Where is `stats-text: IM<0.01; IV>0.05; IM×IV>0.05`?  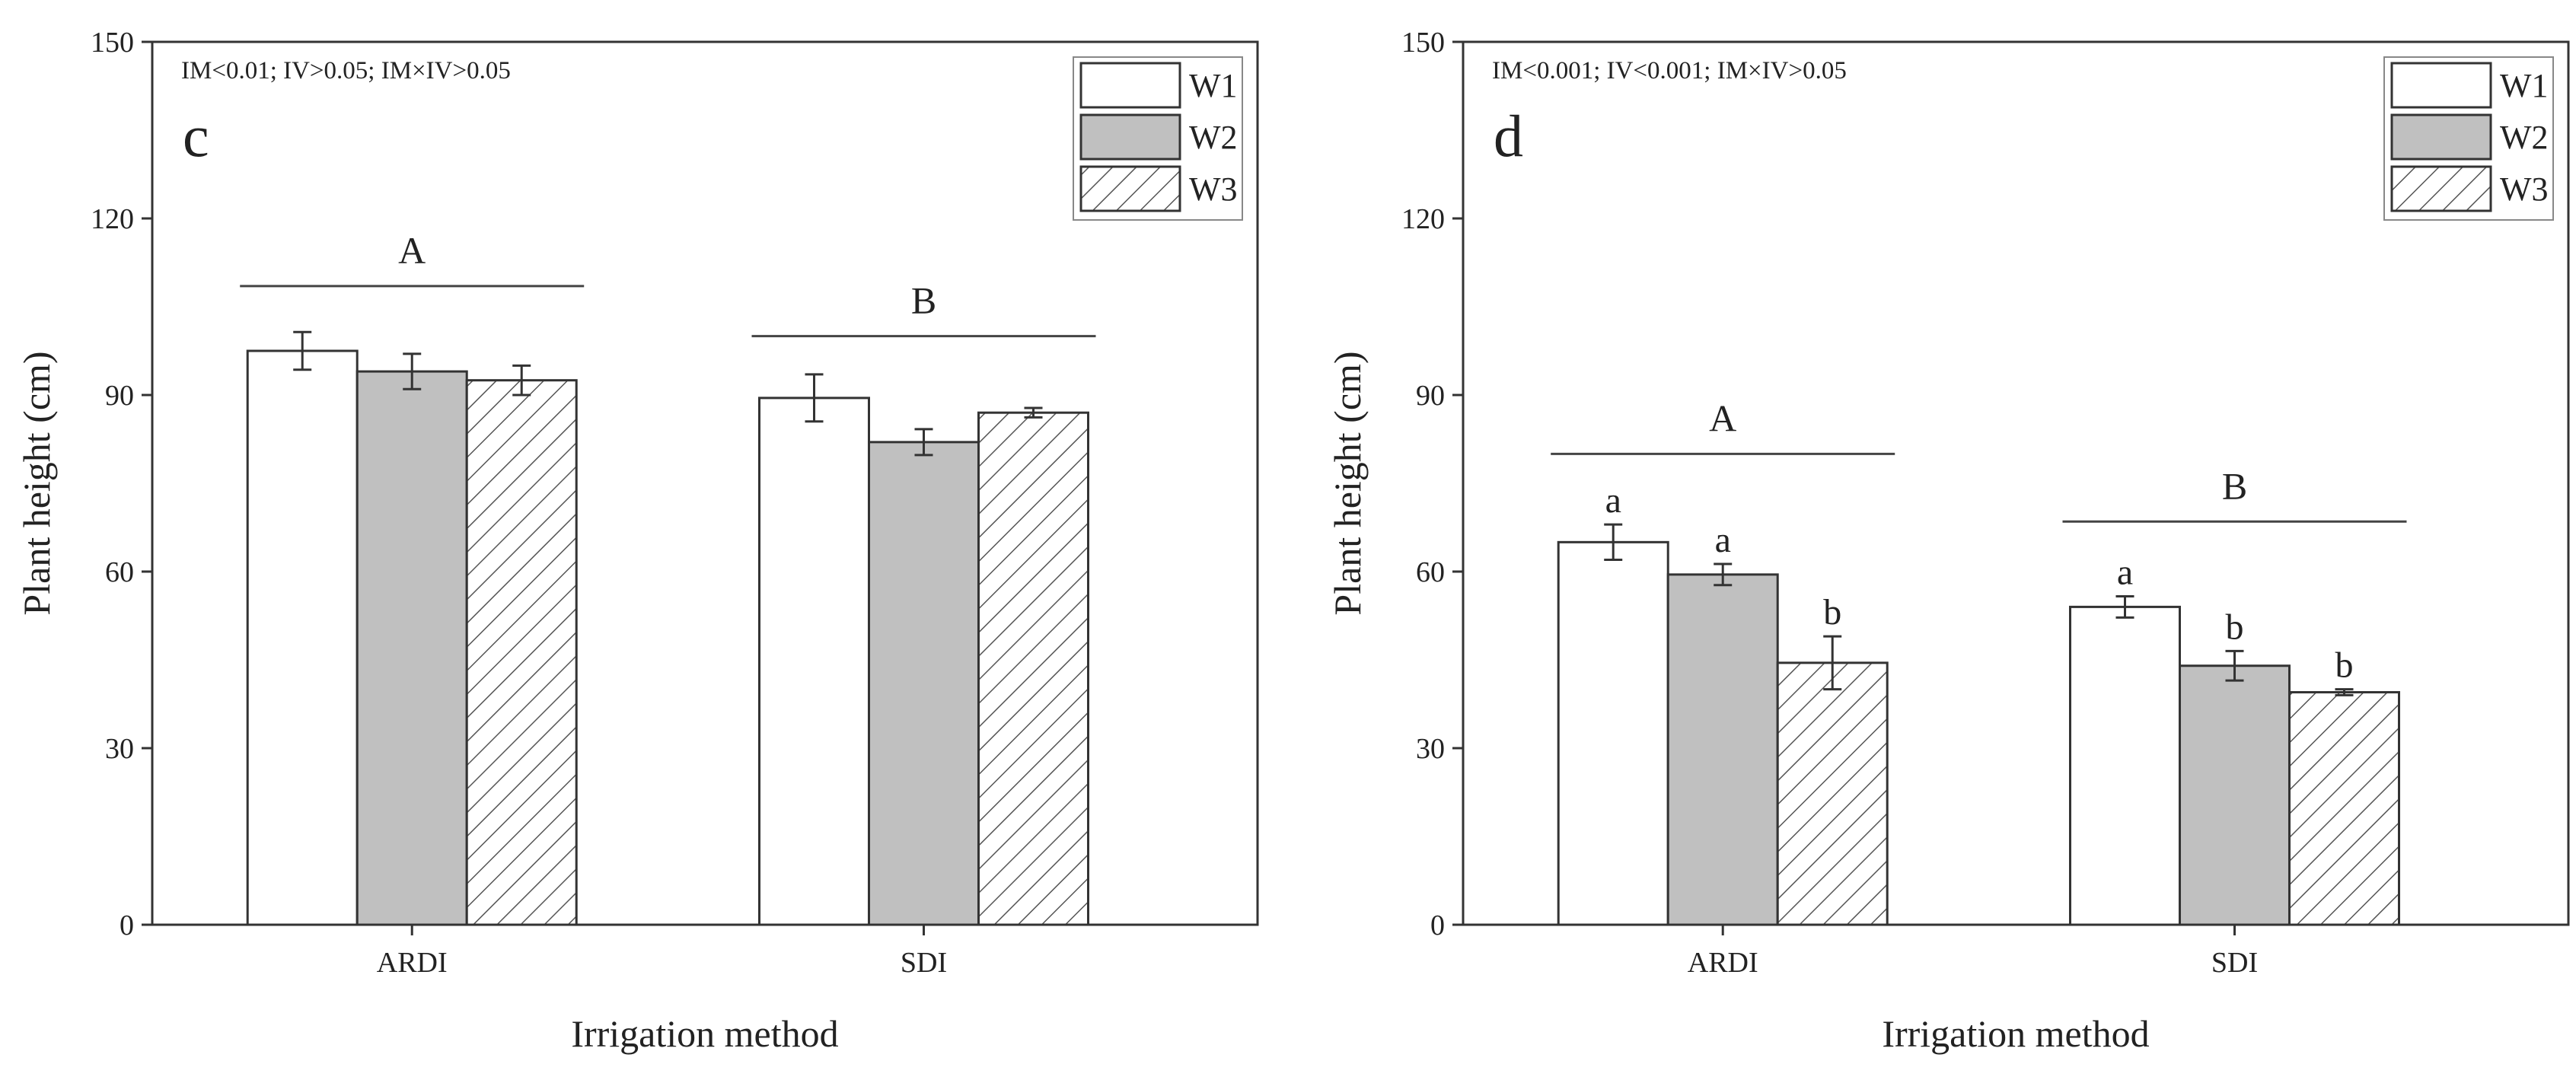 stats-text: IM<0.01; IV>0.05; IM×IV>0.05 is located at coordinates (346, 70).